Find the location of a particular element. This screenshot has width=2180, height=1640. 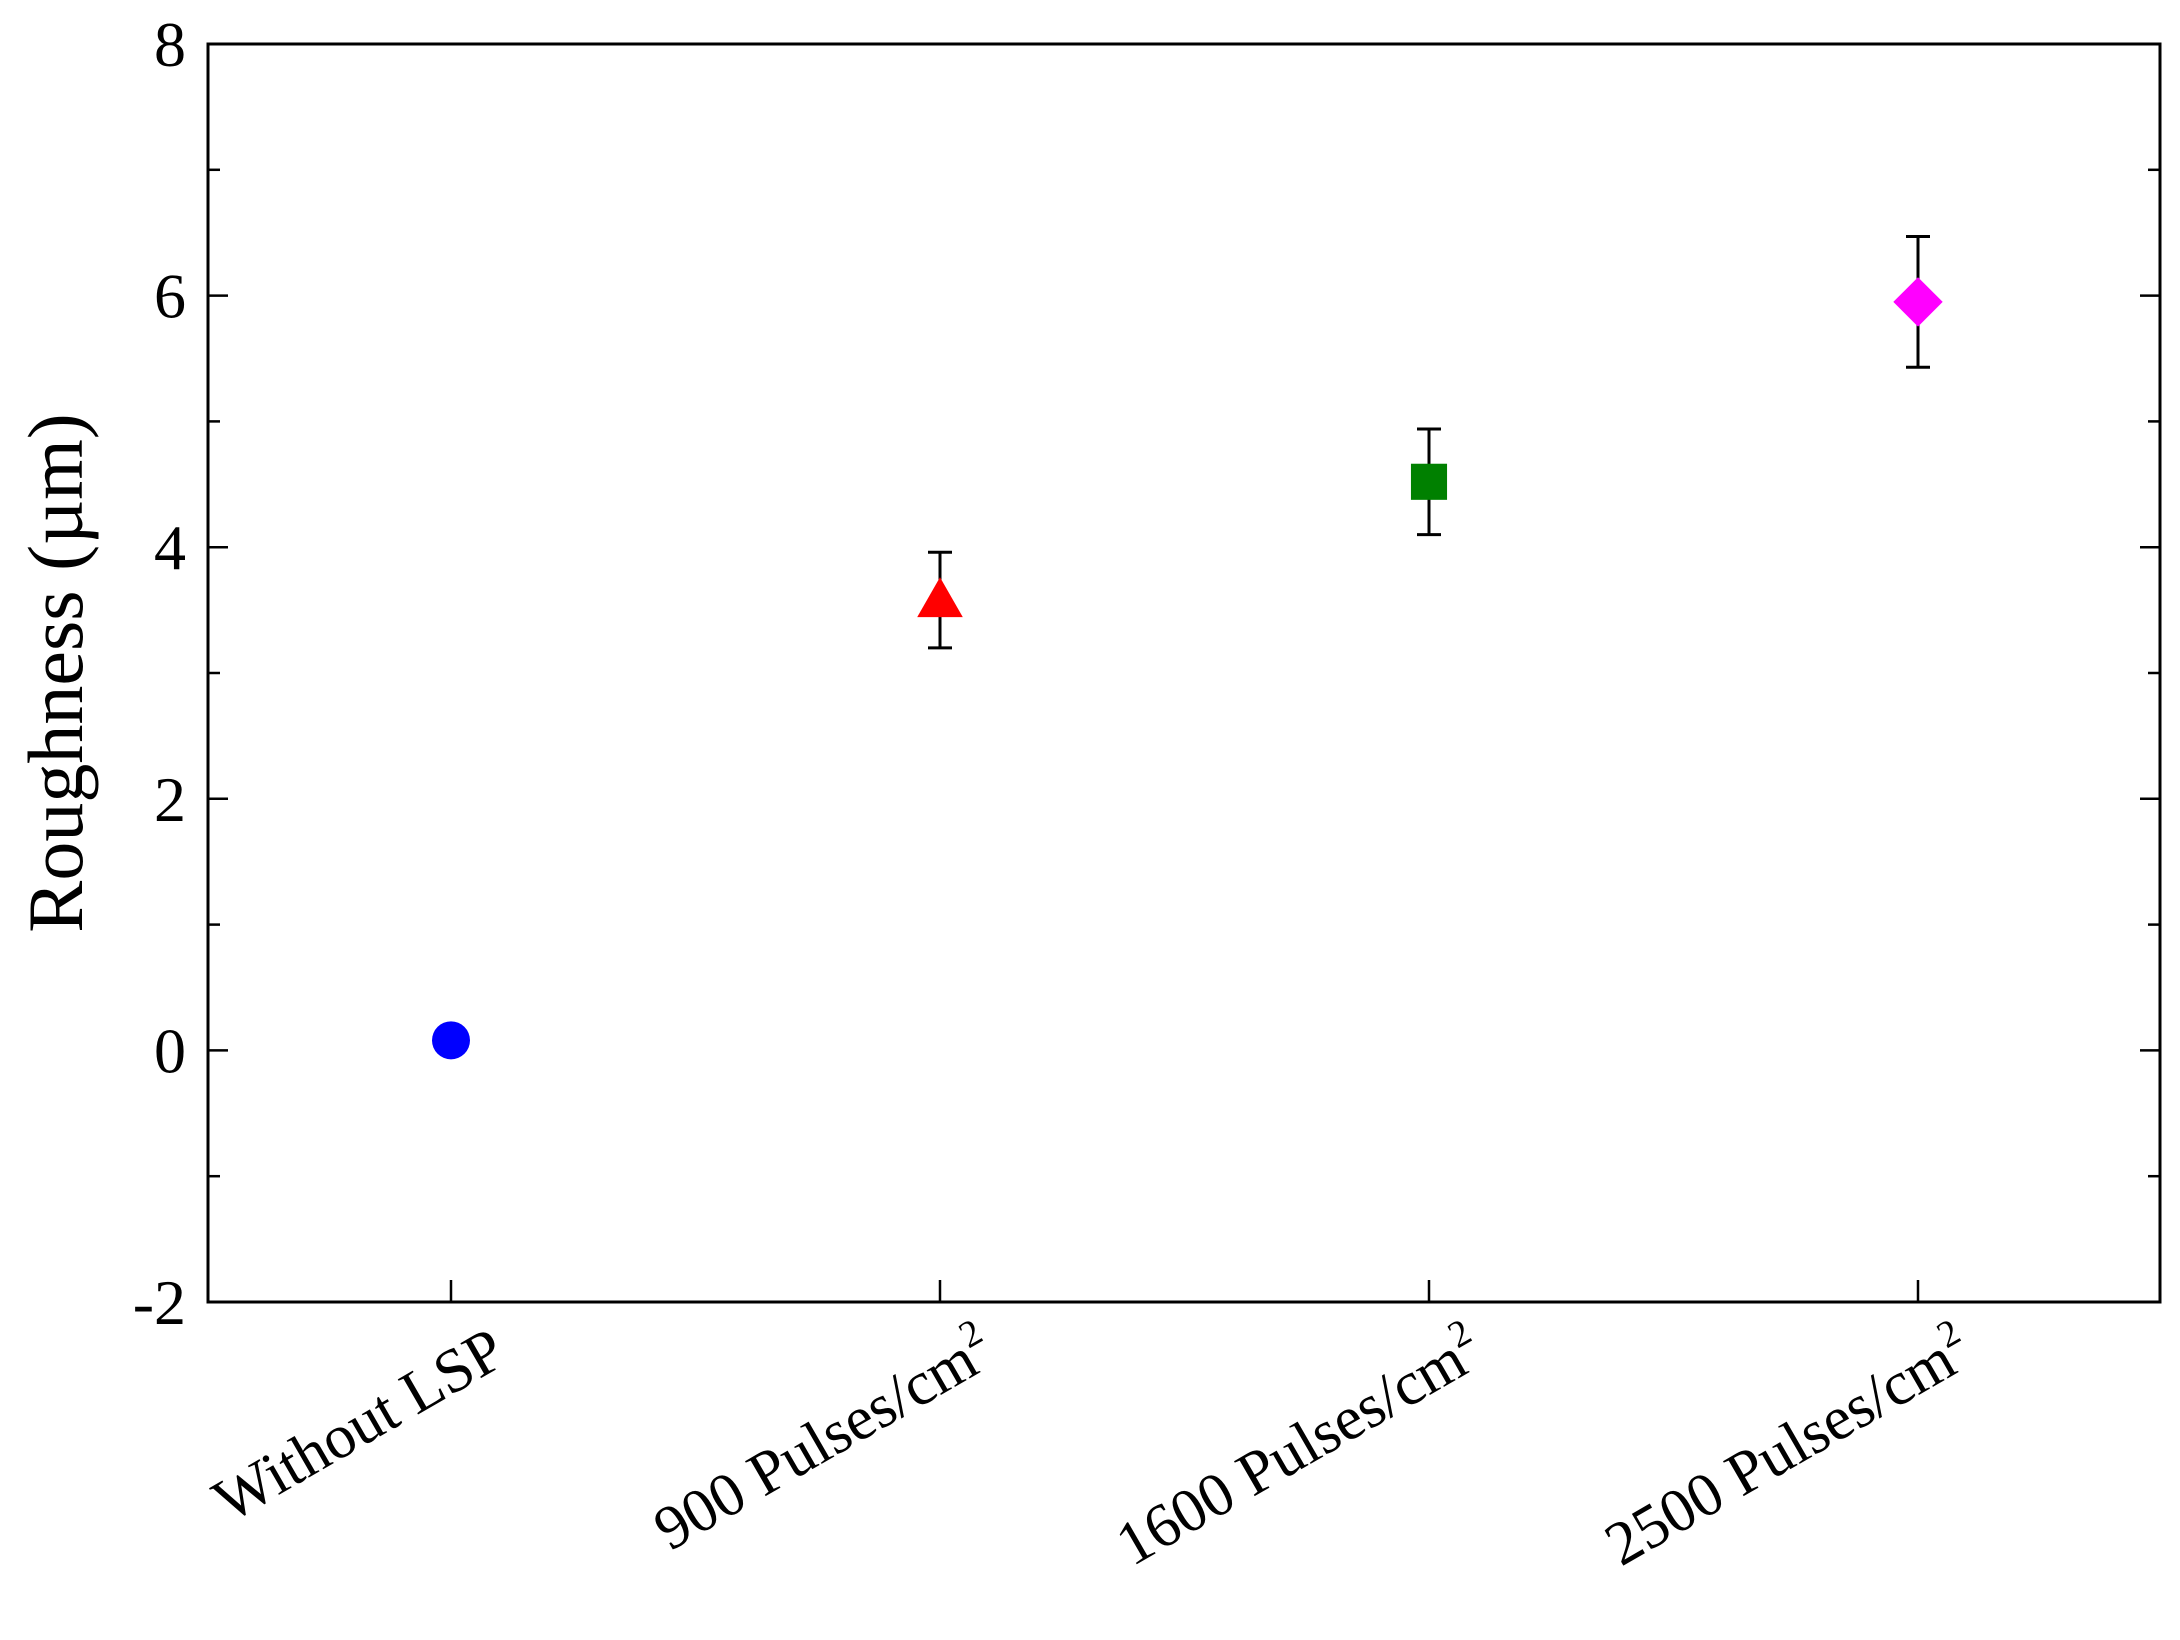

y-tick-label: 0 is located at coordinates (170, 1050).